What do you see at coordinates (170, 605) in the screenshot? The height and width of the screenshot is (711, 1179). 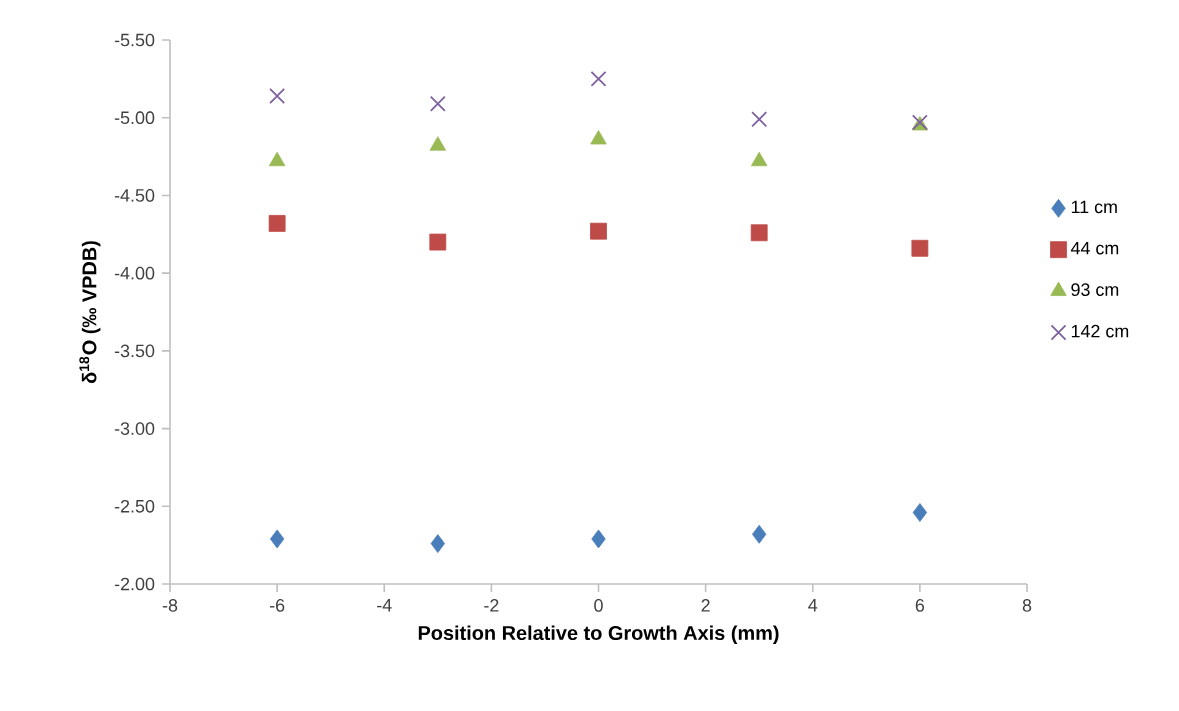 I see `x-tick-label: -8` at bounding box center [170, 605].